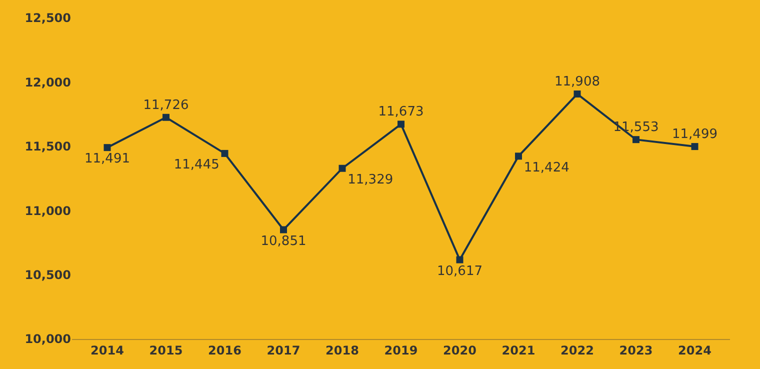  Describe the element at coordinates (166, 350) in the screenshot. I see `x-tick-label: 2015` at that location.